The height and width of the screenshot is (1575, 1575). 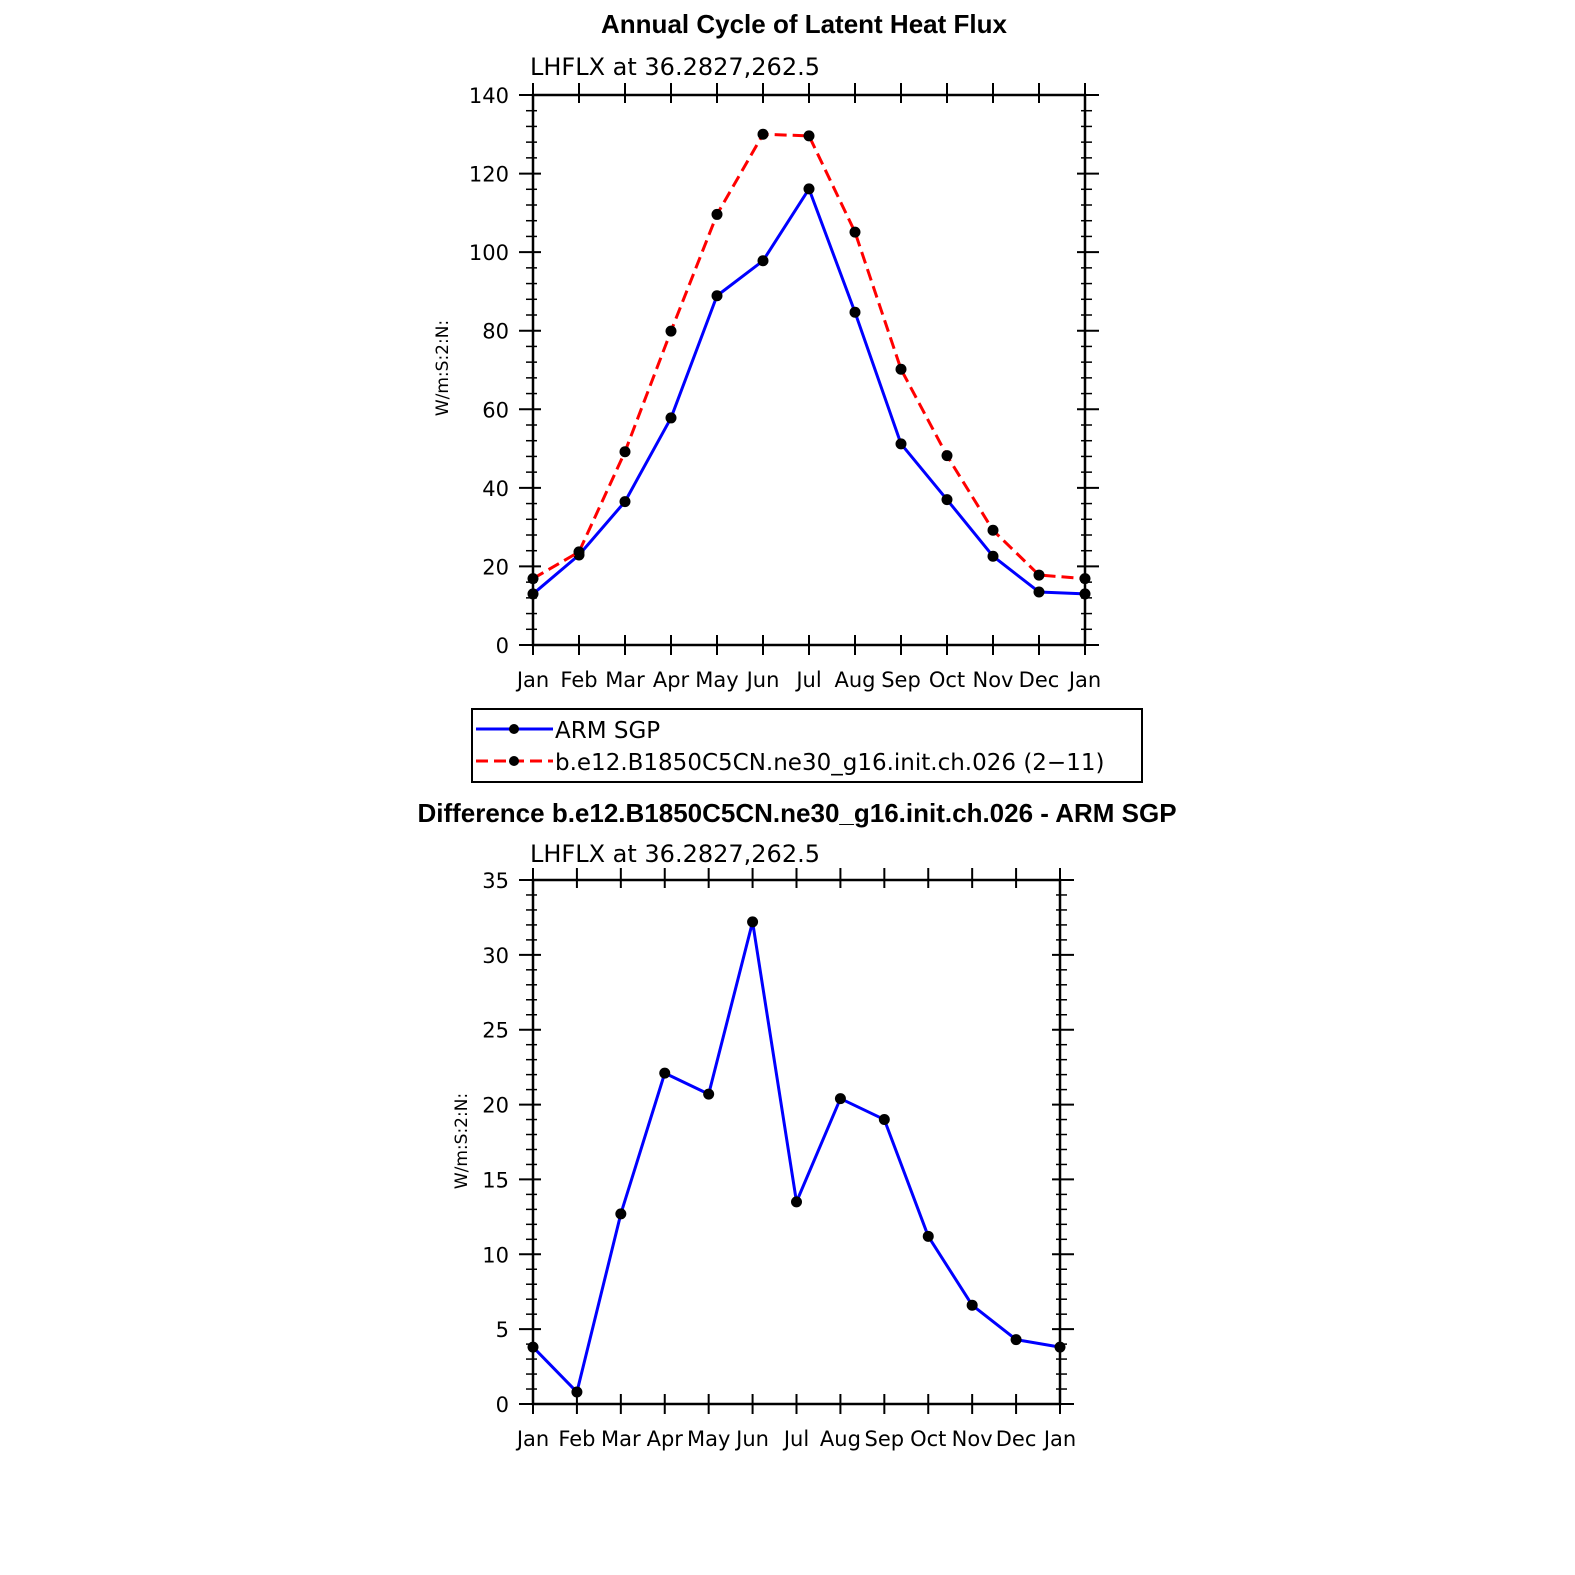 What do you see at coordinates (928, 1439) in the screenshot?
I see `chart2-xtick-label: Oct` at bounding box center [928, 1439].